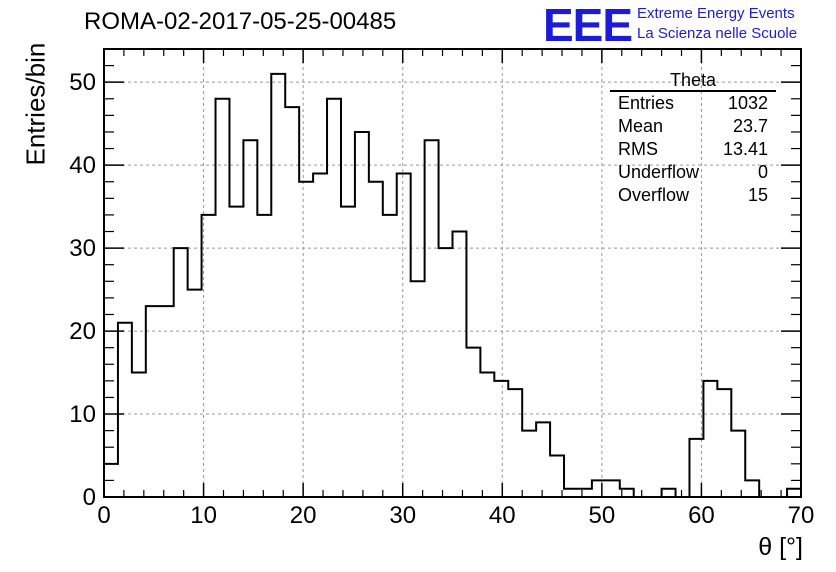  Describe the element at coordinates (82, 165) in the screenshot. I see `y-tick-label: 40` at that location.